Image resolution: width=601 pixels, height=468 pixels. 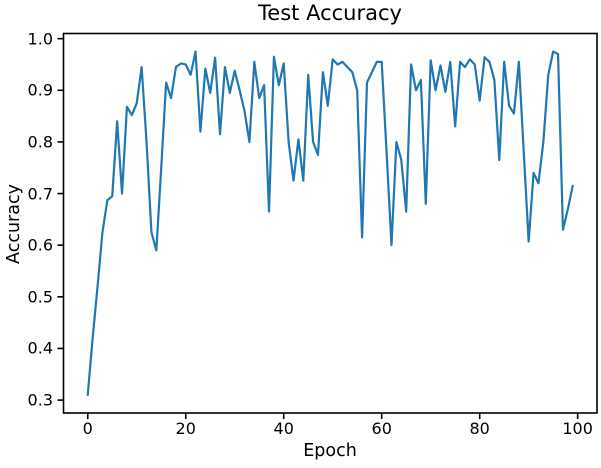 What do you see at coordinates (87, 428) in the screenshot?
I see `x-tick-label: 0` at bounding box center [87, 428].